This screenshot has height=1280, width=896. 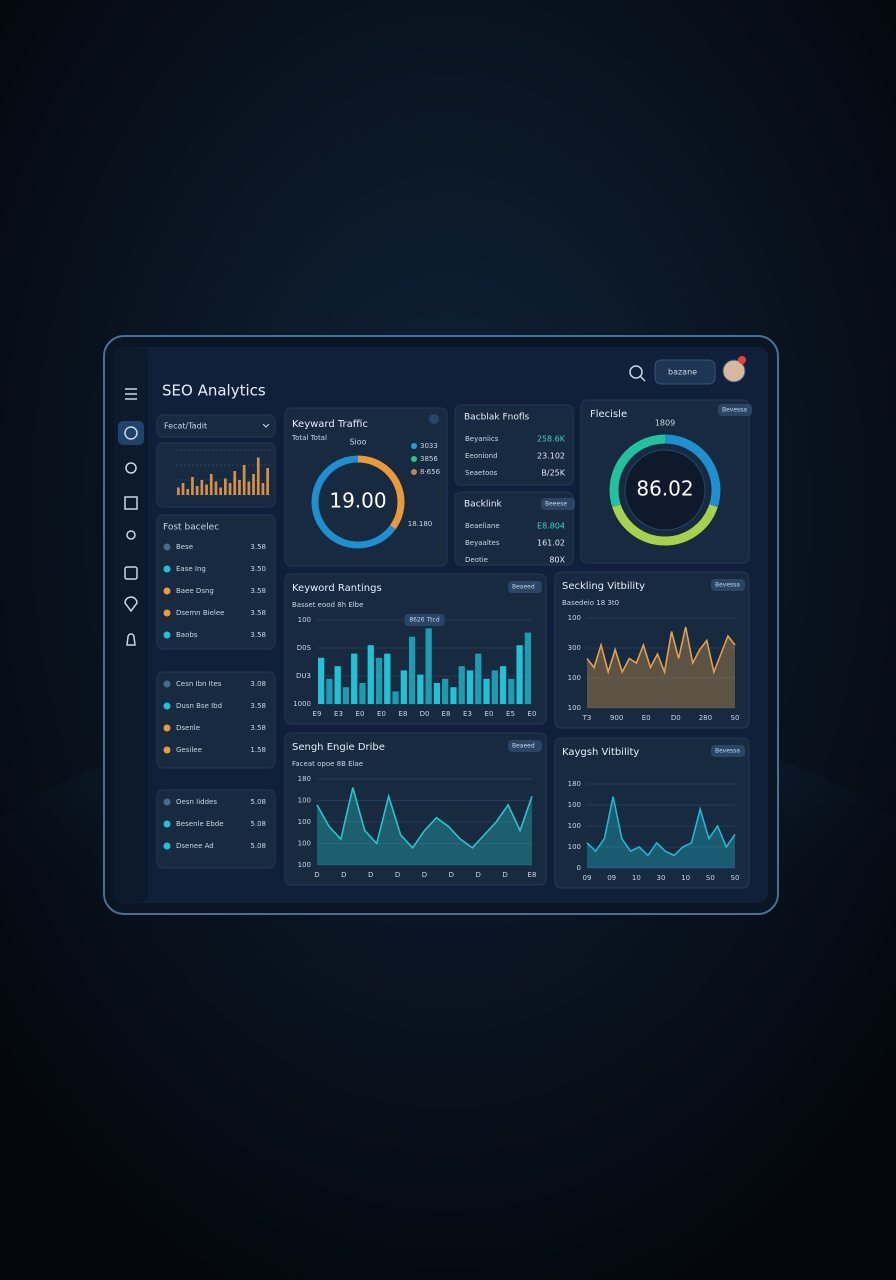 What do you see at coordinates (429, 459) in the screenshot?
I see `legend-label: 3856` at bounding box center [429, 459].